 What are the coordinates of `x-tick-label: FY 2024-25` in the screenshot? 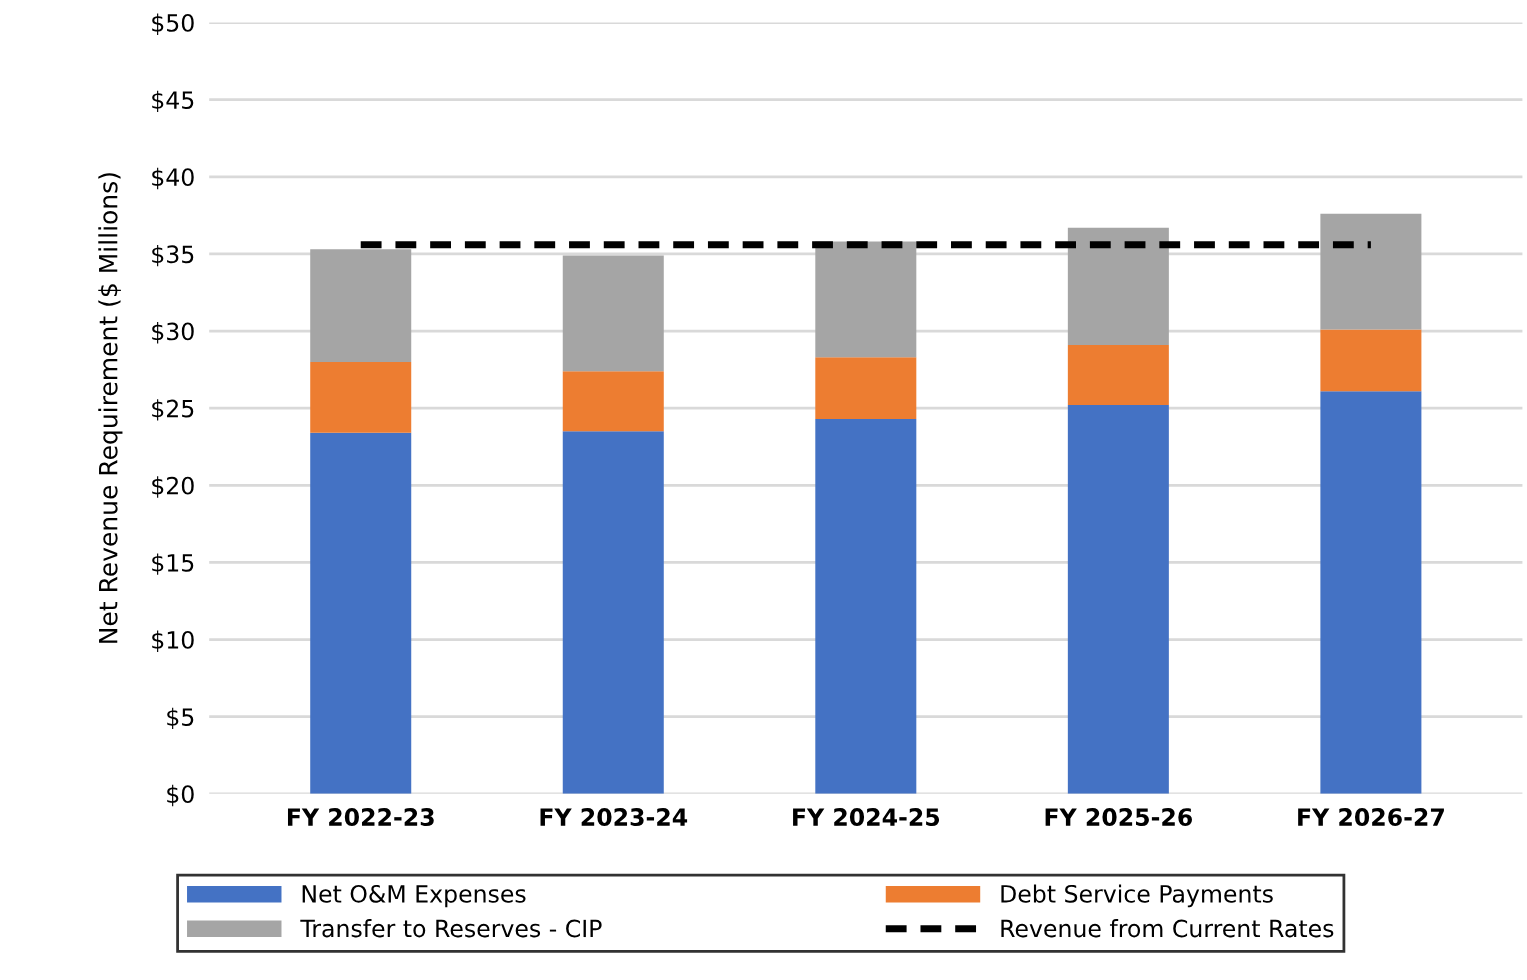 It's located at (866, 817).